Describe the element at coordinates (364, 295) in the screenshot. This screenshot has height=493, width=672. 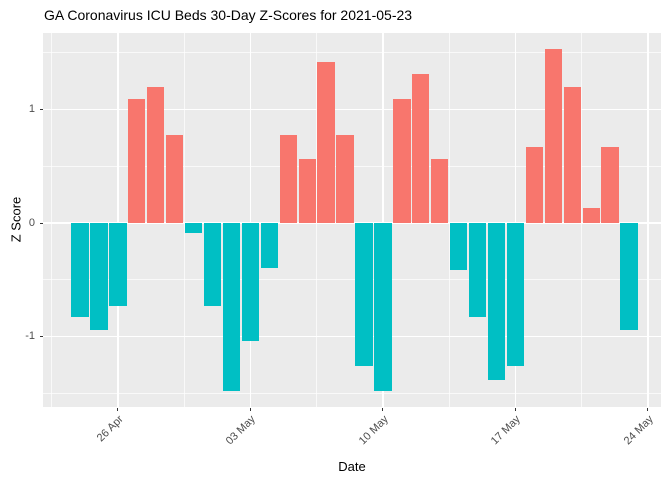
I see `bar-09-may` at that location.